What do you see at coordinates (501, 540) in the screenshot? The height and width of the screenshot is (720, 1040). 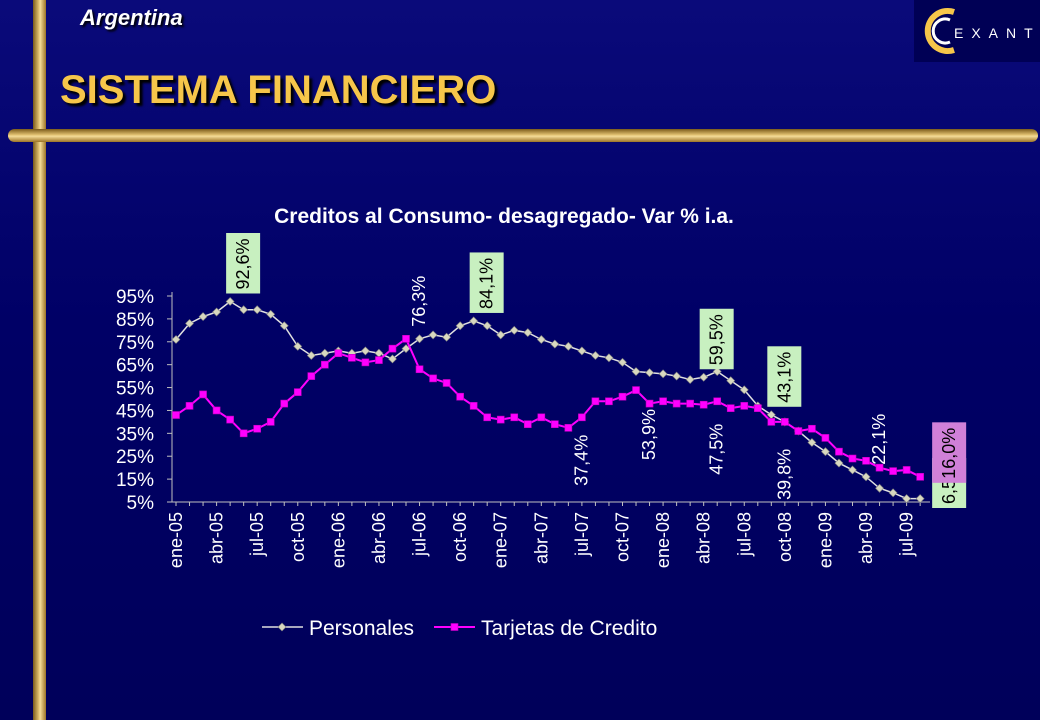 I see `x-tick-label: ene-07` at bounding box center [501, 540].